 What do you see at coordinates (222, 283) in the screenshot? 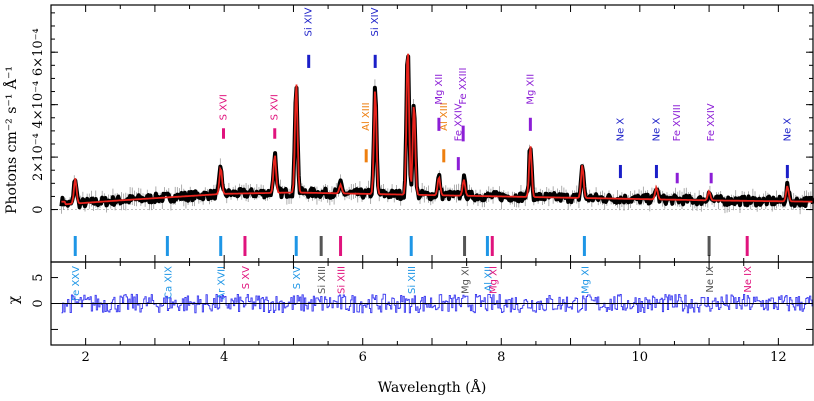
I see `line-label: Ar XVII` at bounding box center [222, 283].